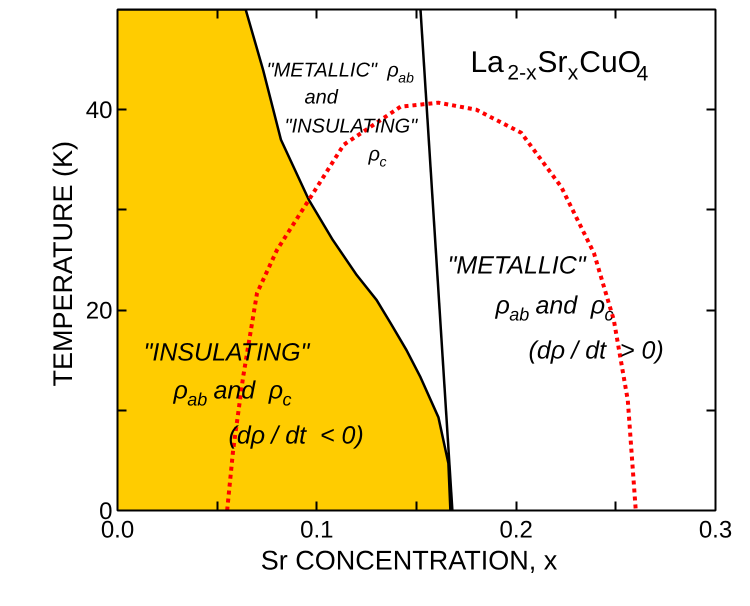 This screenshot has height=606, width=750. I want to click on y-axis-title: TEMPERATURE (K), so click(63, 263).